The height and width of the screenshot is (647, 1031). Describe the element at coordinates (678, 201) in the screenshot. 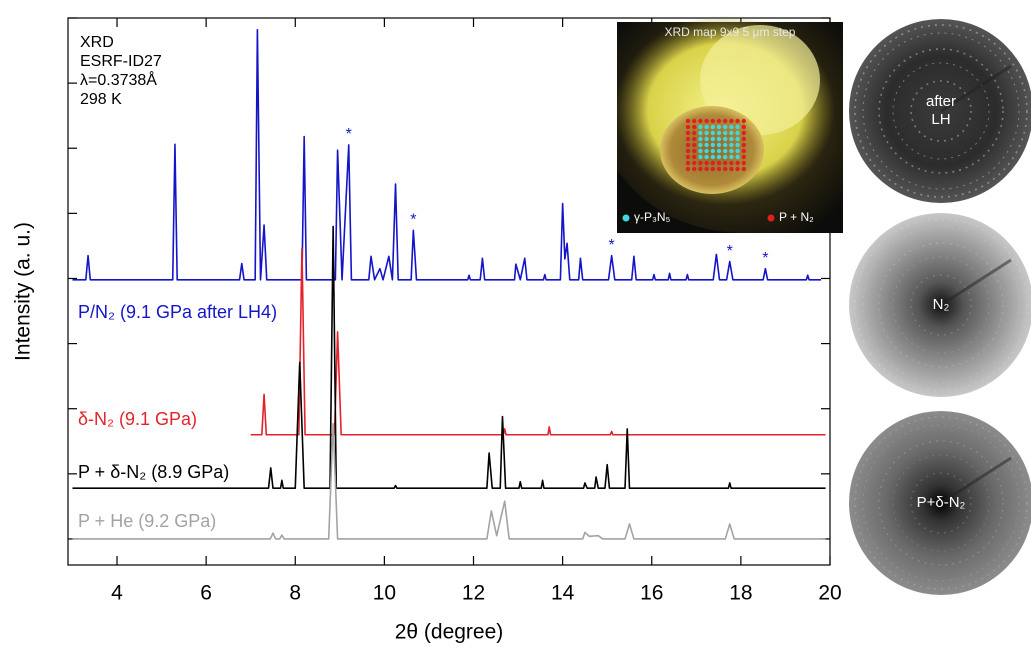

I see `photo-shadow` at that location.